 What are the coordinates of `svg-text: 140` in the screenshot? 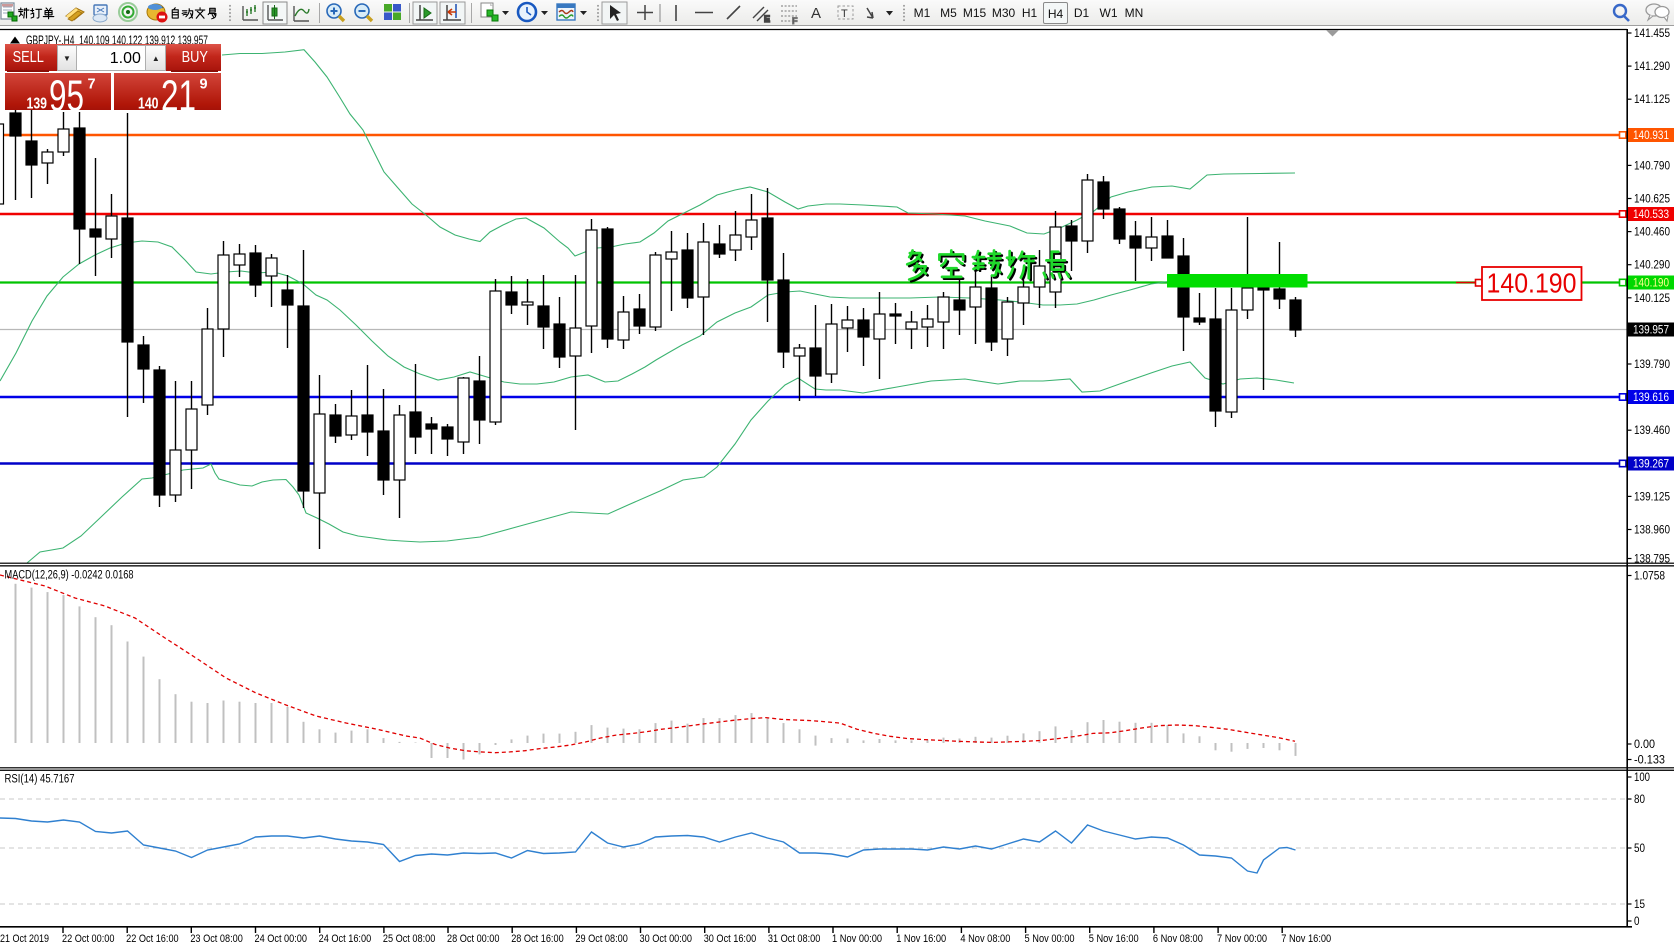 It's located at (148, 103).